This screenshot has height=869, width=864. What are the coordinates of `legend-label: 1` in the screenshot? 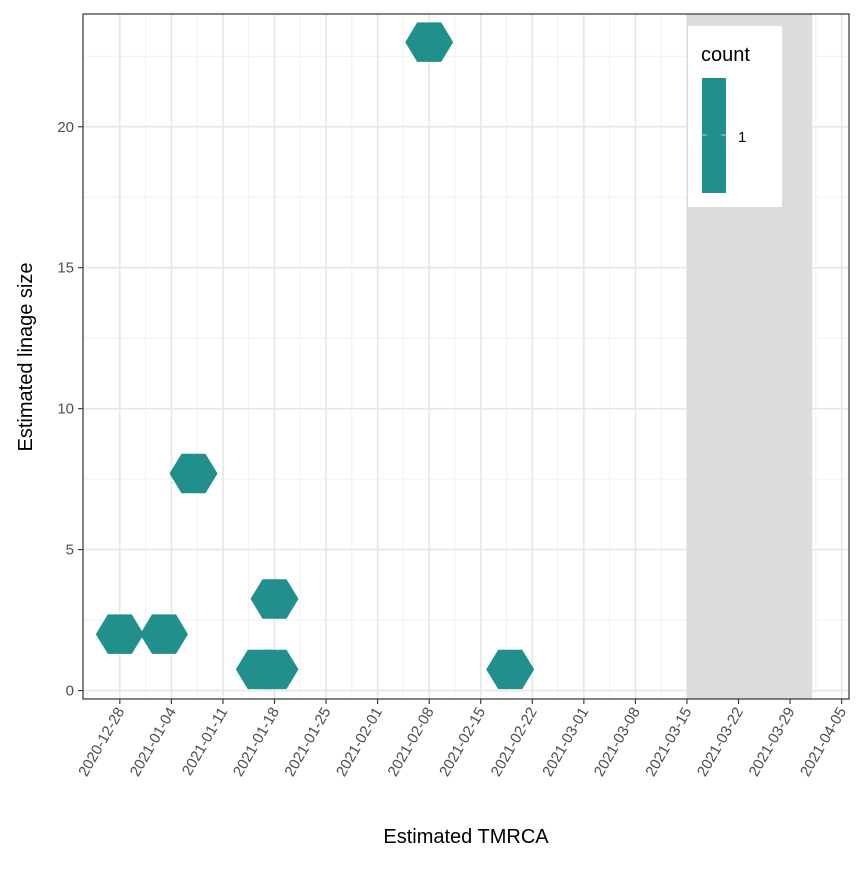 It's located at (742, 137).